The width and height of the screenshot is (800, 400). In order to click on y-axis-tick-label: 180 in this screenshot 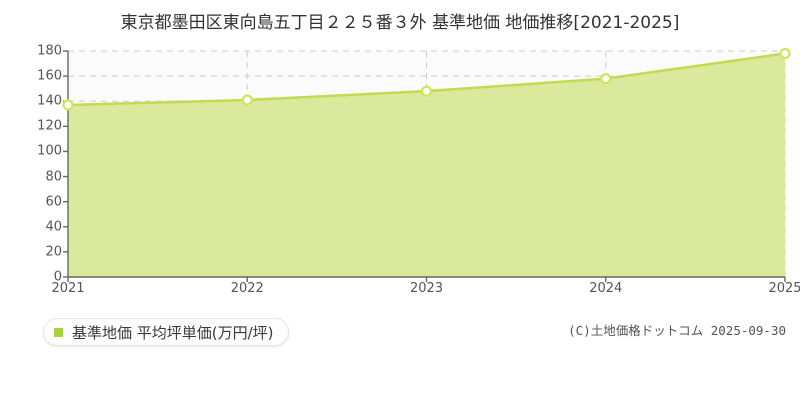, I will do `click(49, 51)`.